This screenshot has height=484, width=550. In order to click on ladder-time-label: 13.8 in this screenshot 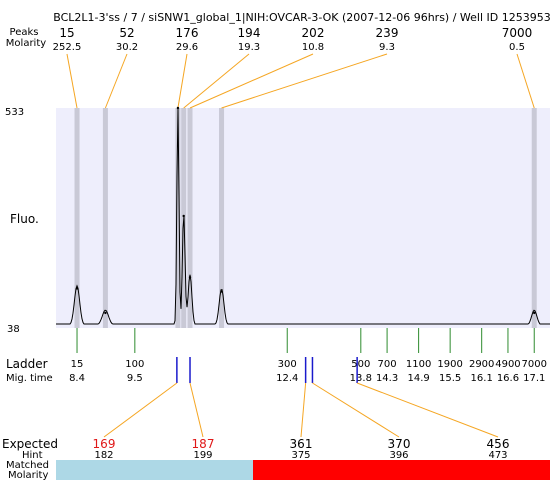, I will do `click(361, 378)`.